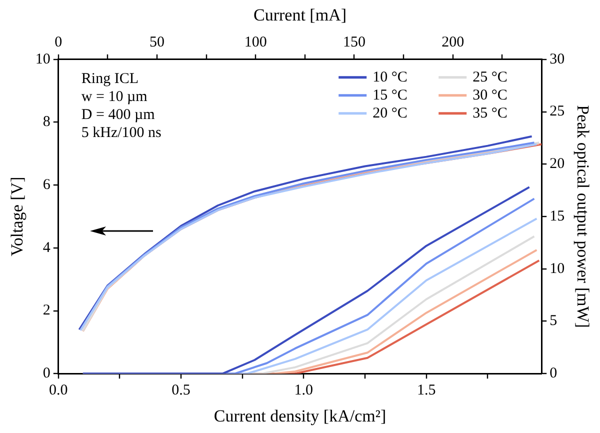  I want to click on x-tick-label: 1.5, so click(426, 390).